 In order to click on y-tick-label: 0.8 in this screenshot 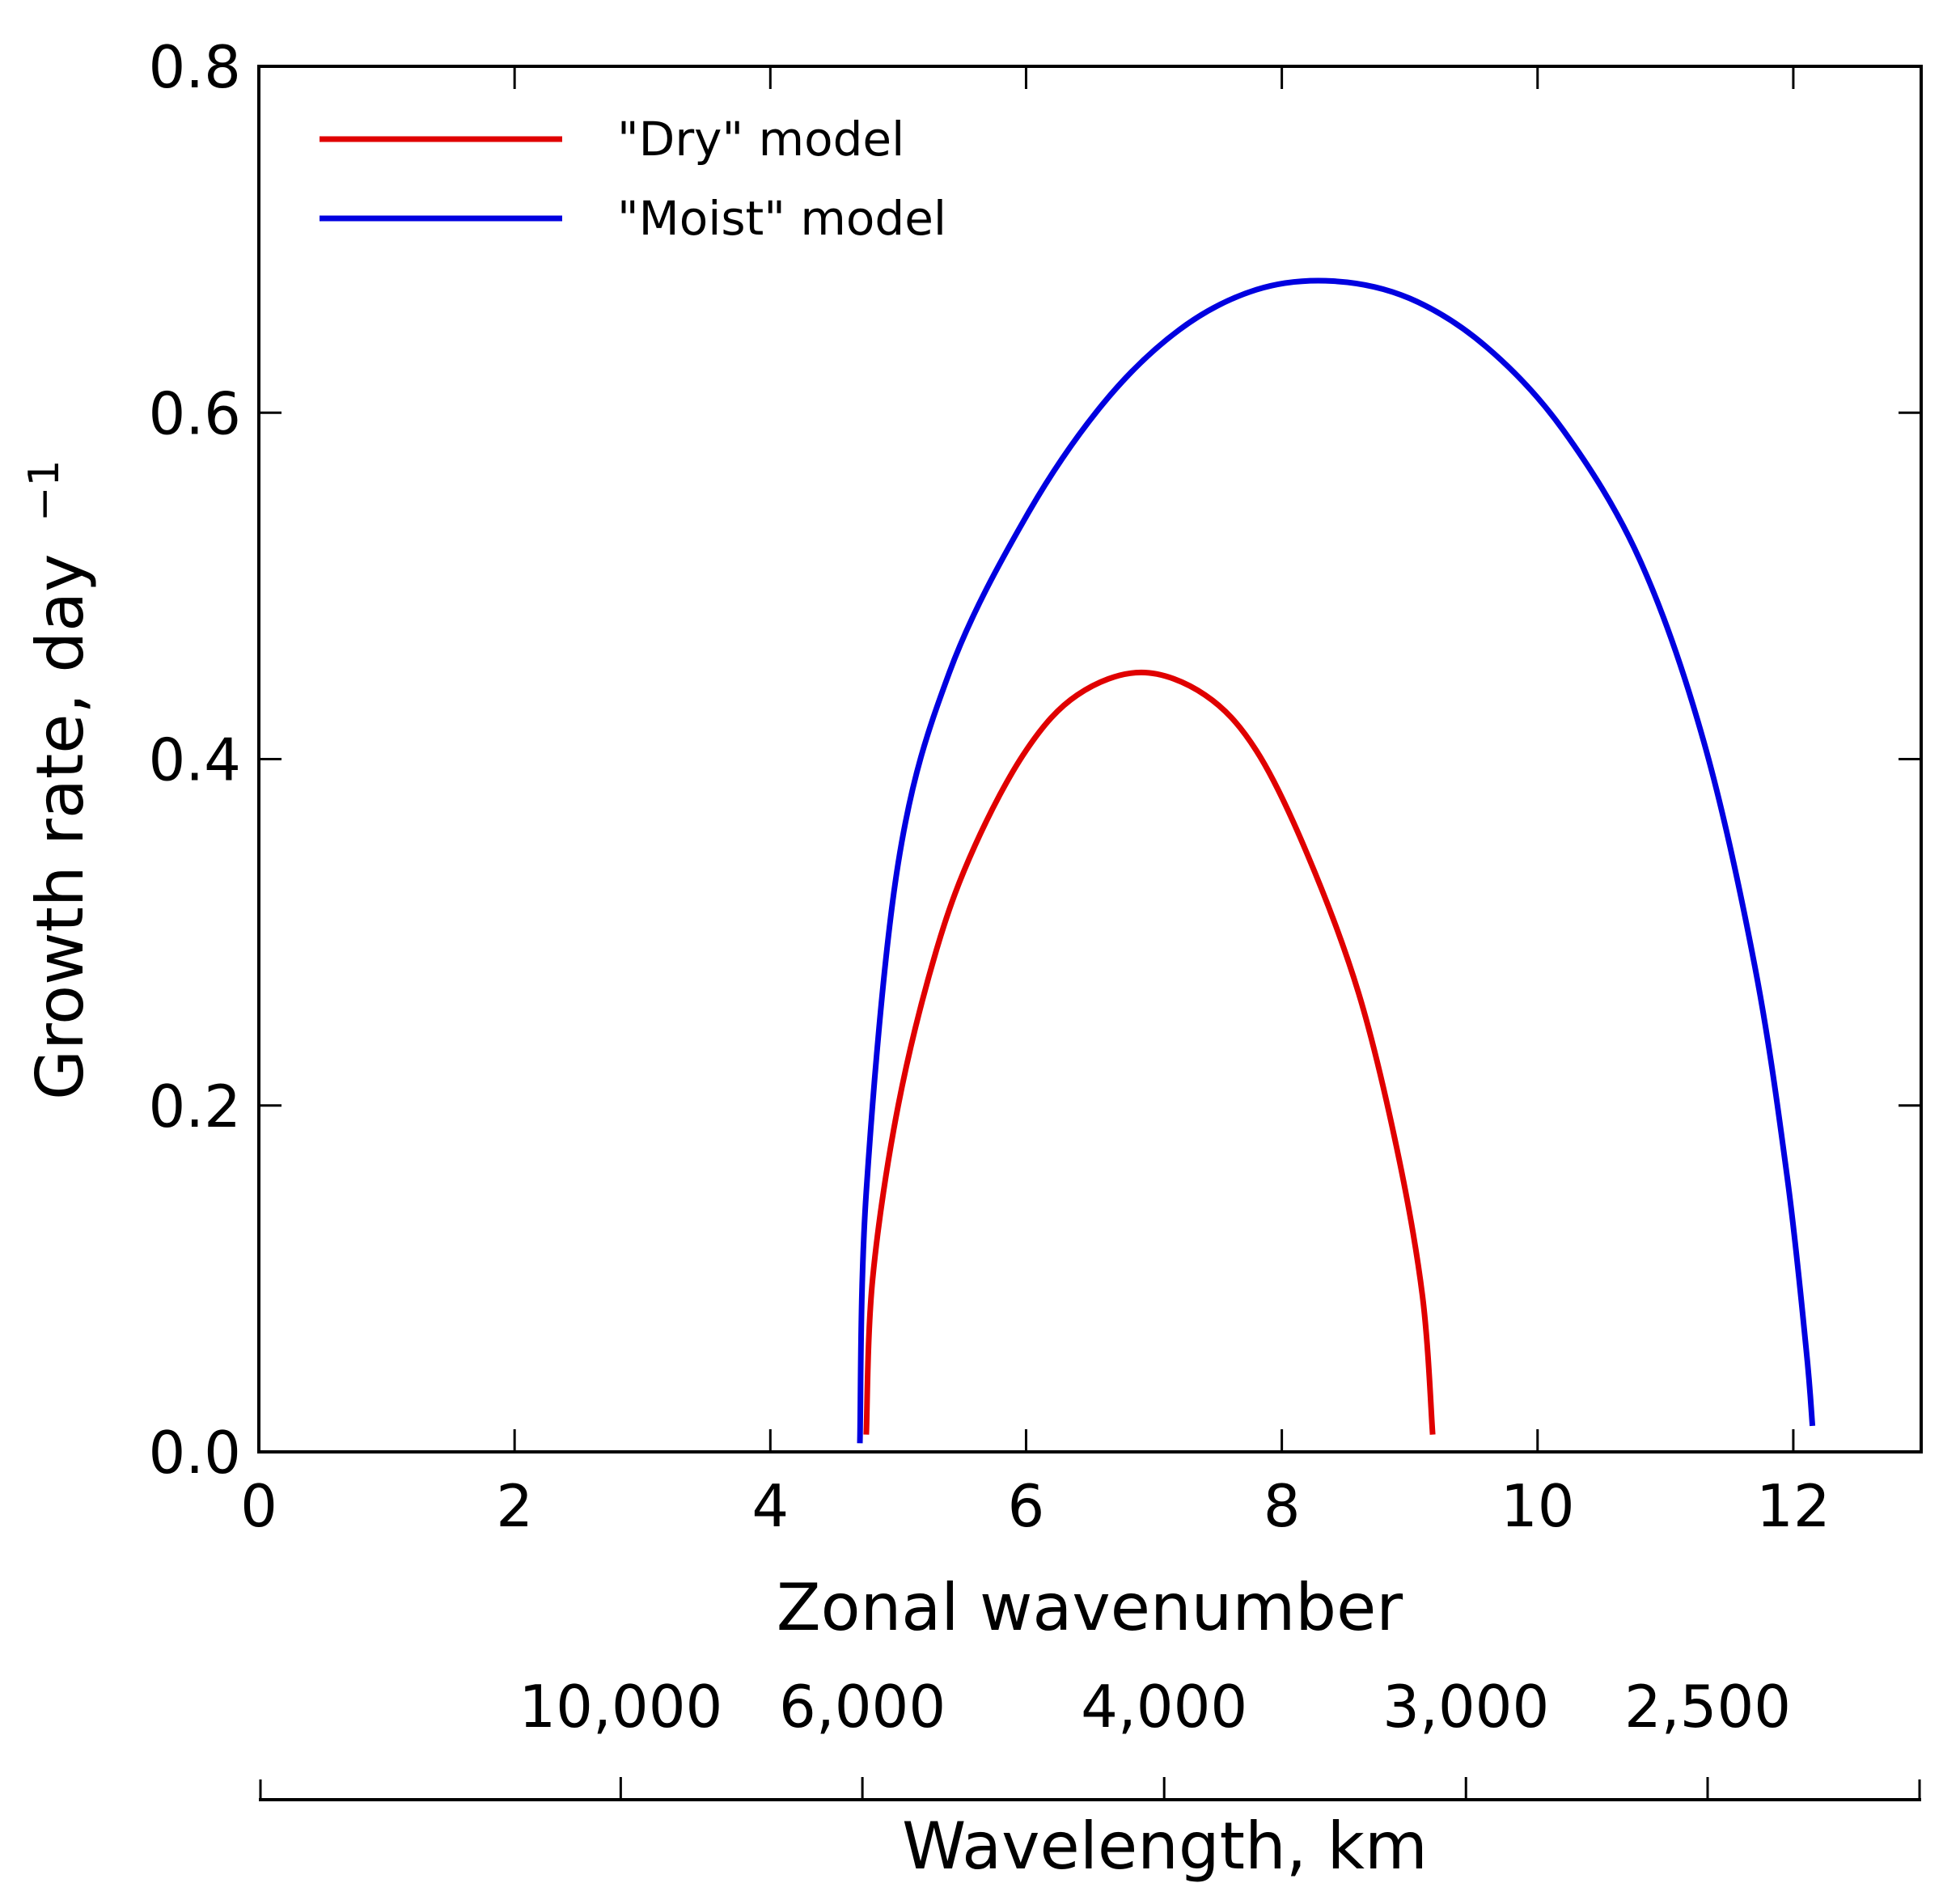, I will do `click(194, 67)`.